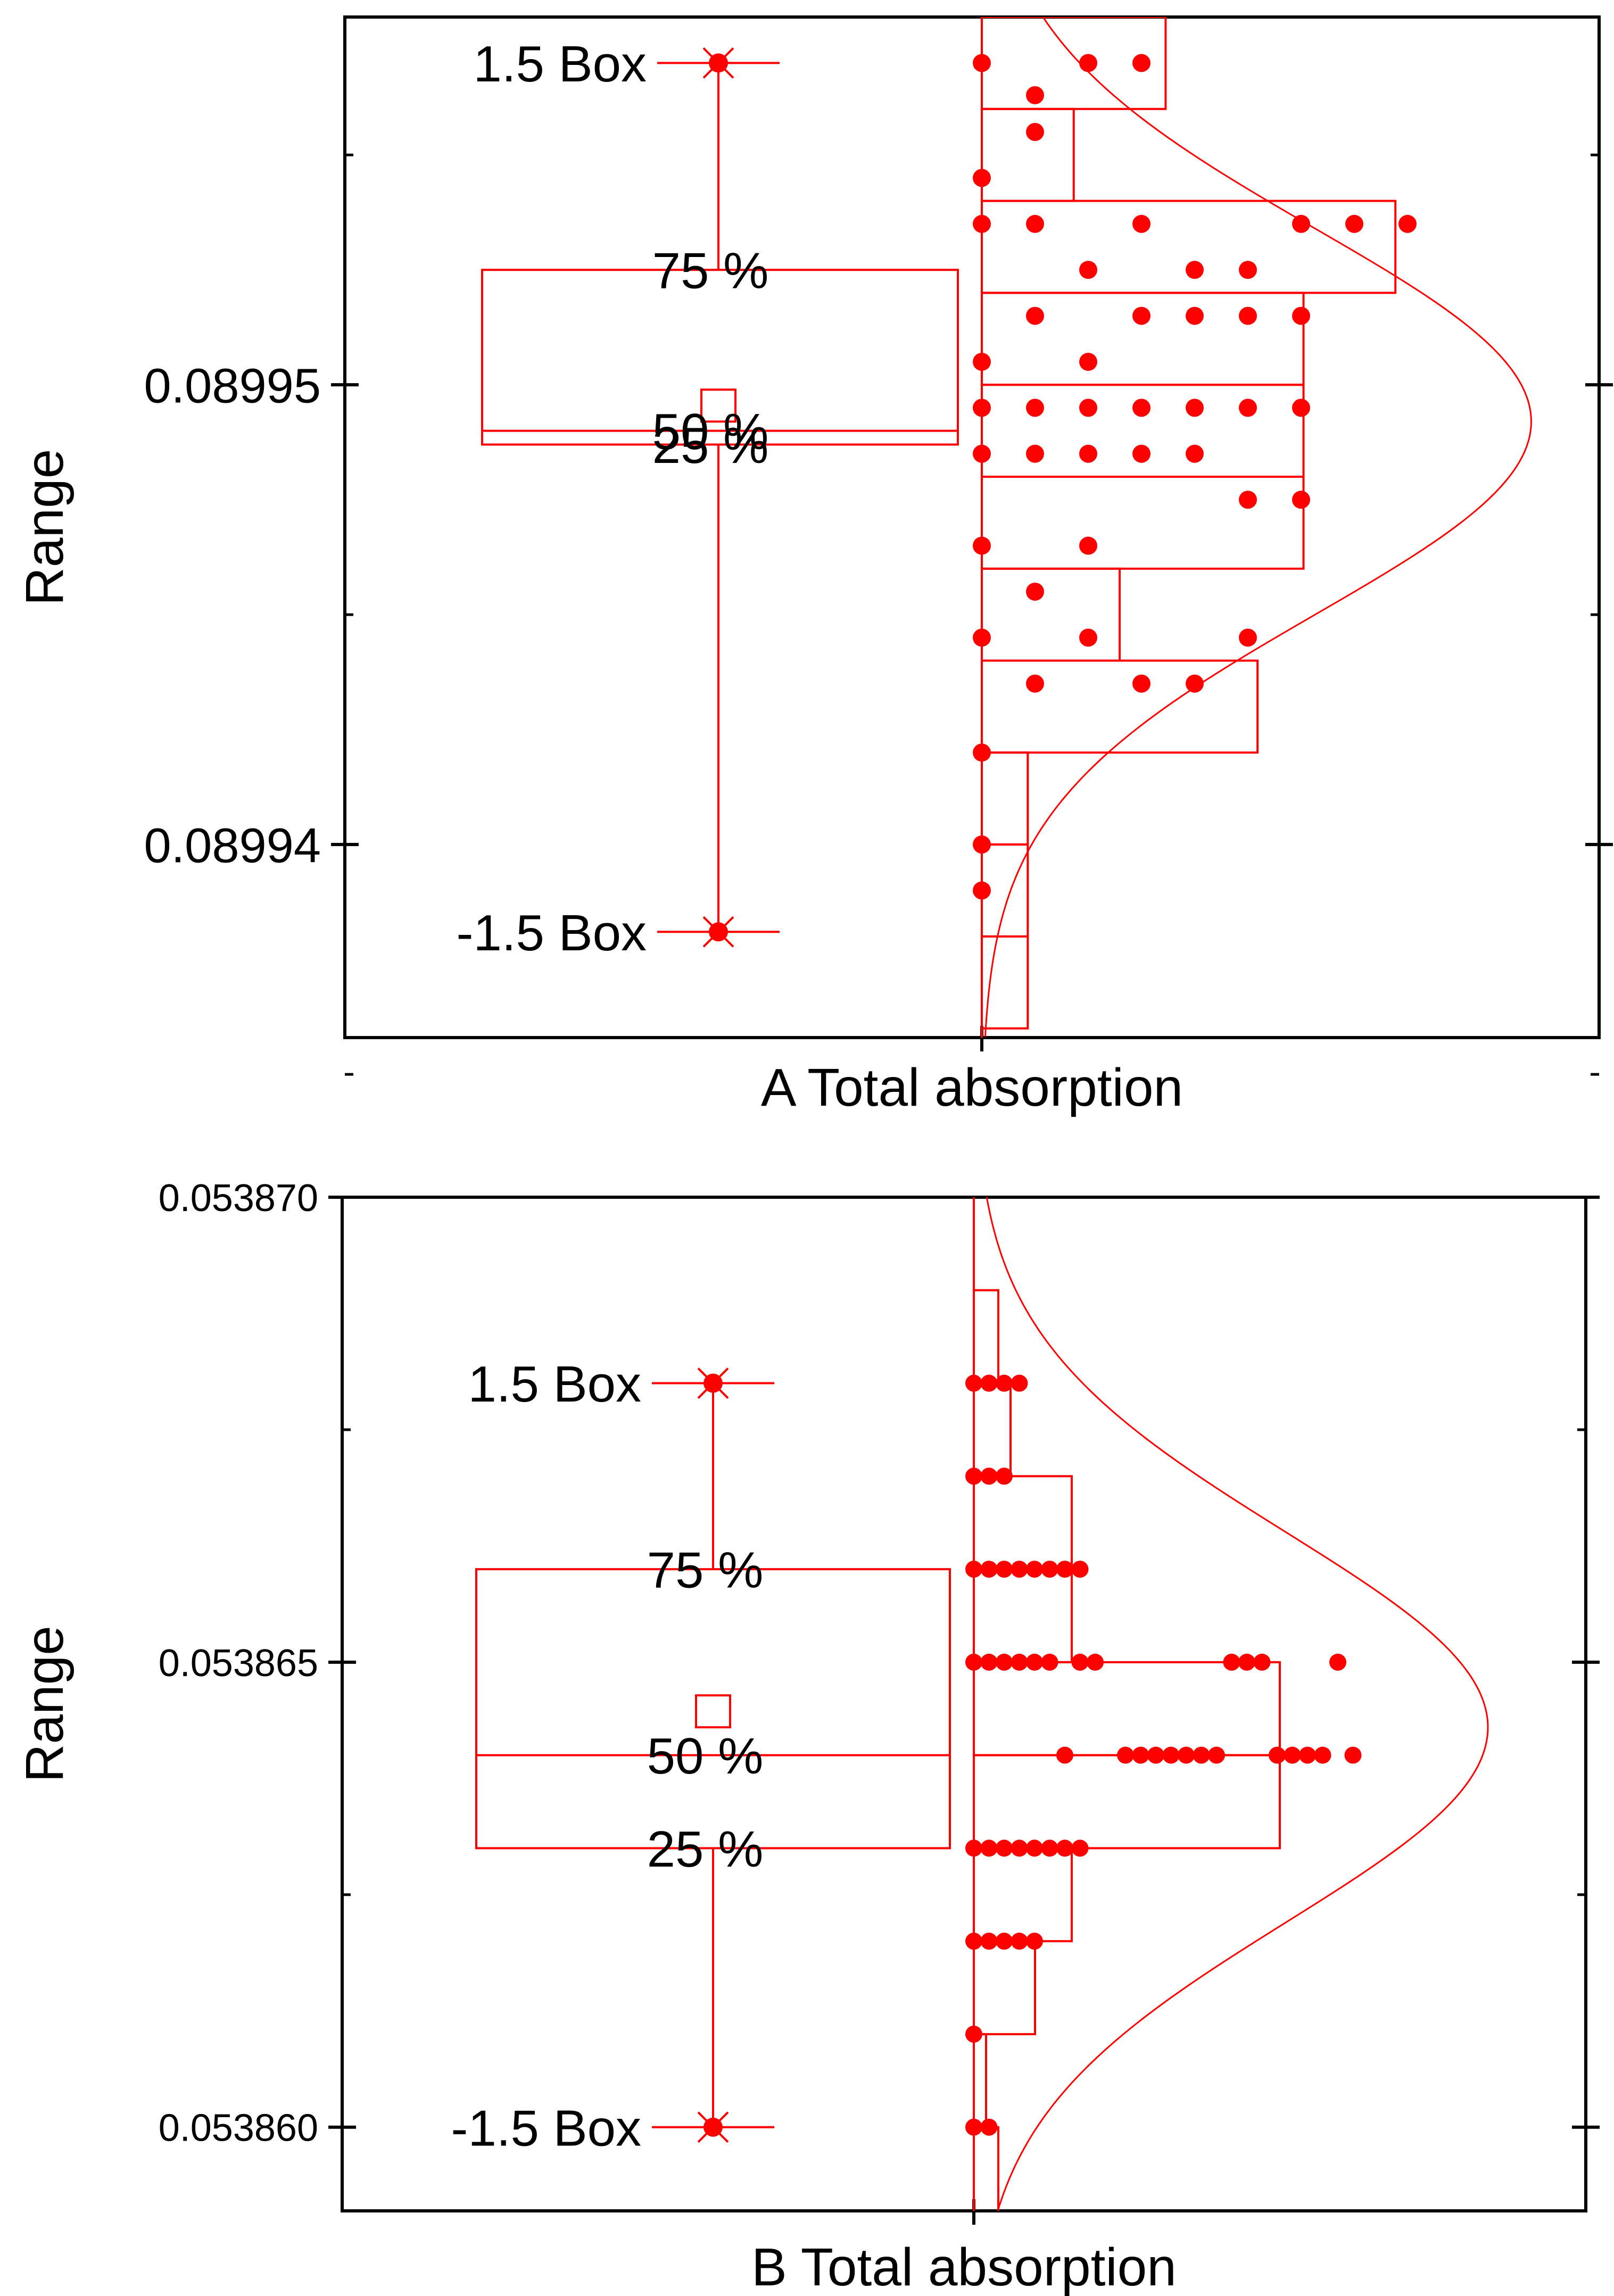  What do you see at coordinates (238, 1663) in the screenshot?
I see `y-tick-label: 0.053865` at bounding box center [238, 1663].